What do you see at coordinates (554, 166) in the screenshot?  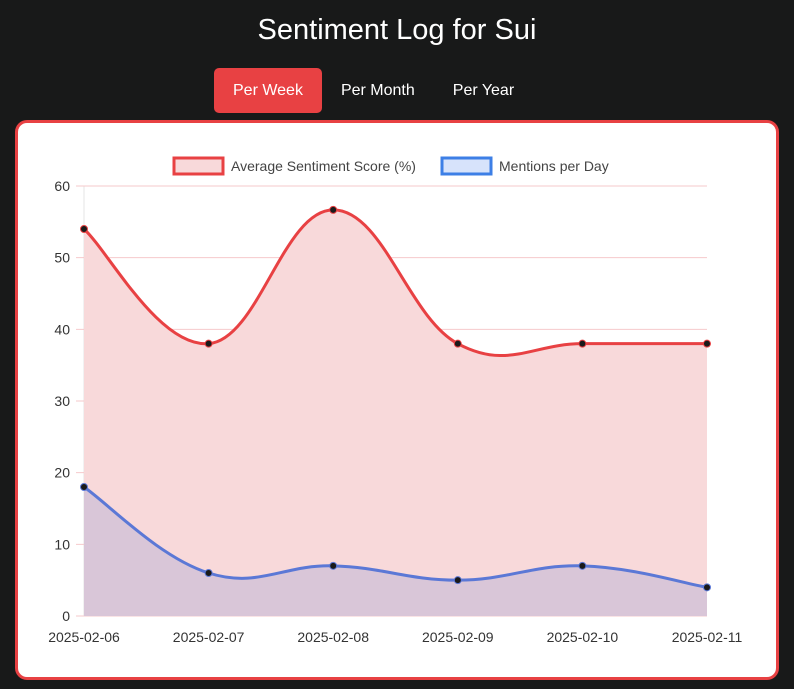 I see `legend-label-mentions: Mentions per Day` at bounding box center [554, 166].